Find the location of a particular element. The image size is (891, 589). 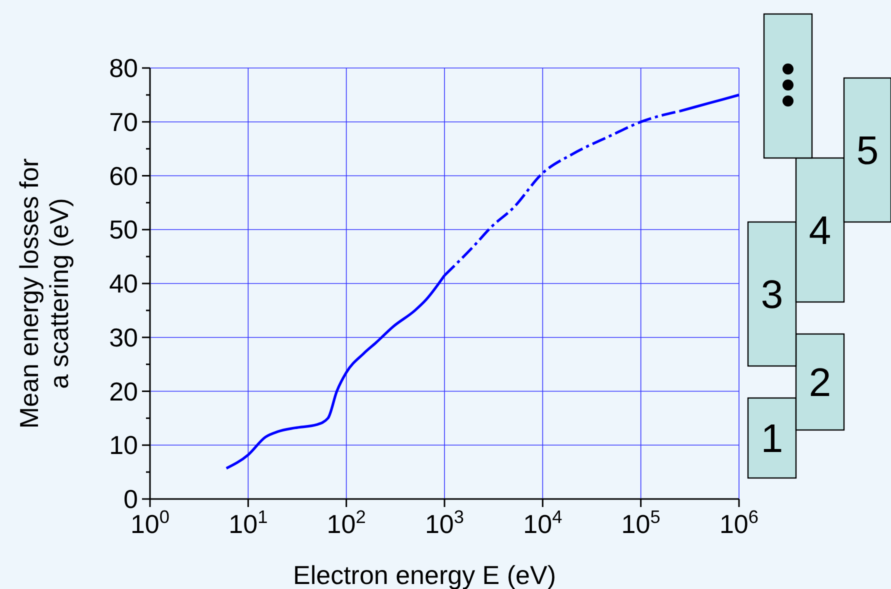

y-tick-label: 70 is located at coordinates (123, 121).